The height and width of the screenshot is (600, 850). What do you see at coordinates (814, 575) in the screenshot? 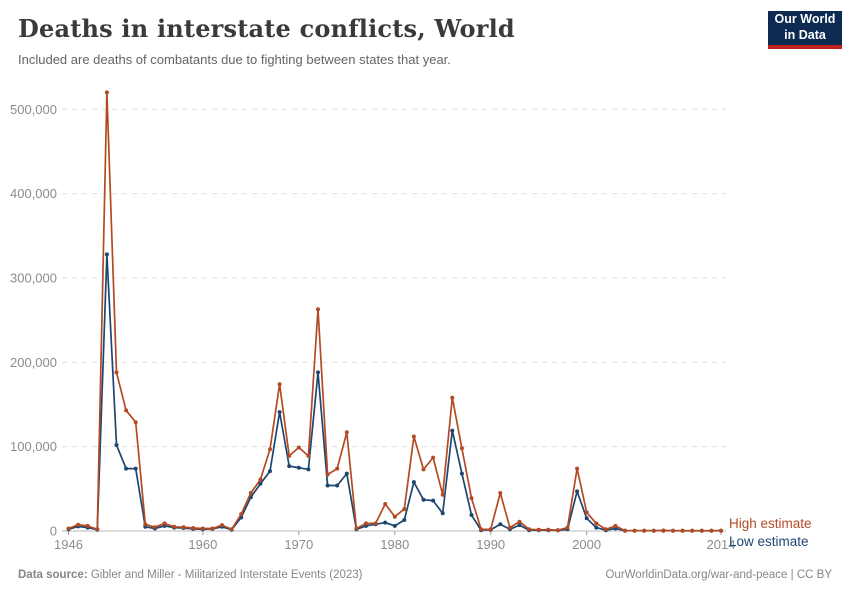
I see `license-link: CC BY` at bounding box center [814, 575].